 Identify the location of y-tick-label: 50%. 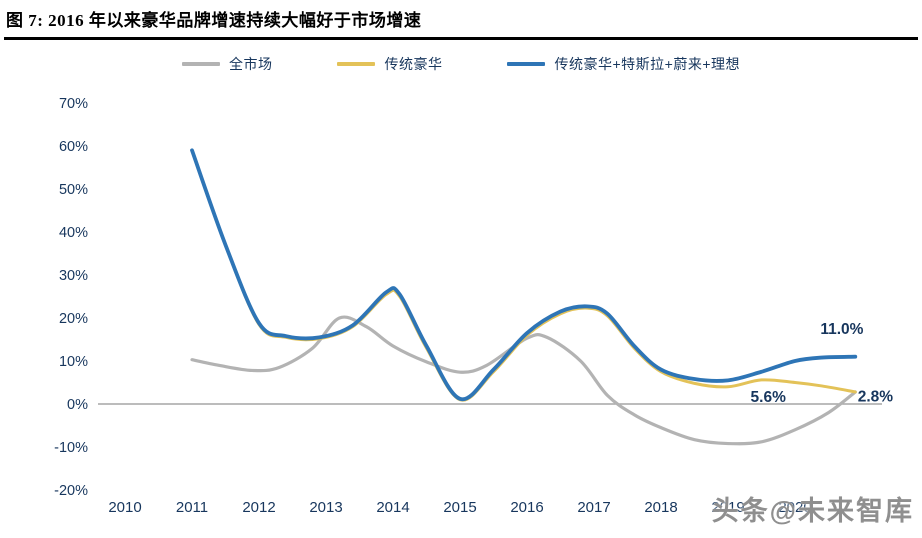
(73, 190).